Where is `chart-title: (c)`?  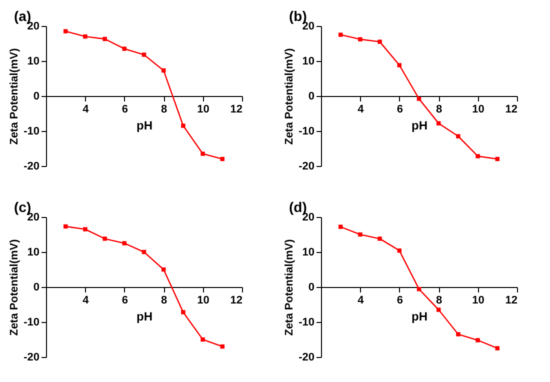
chart-title: (c) is located at coordinates (23, 207).